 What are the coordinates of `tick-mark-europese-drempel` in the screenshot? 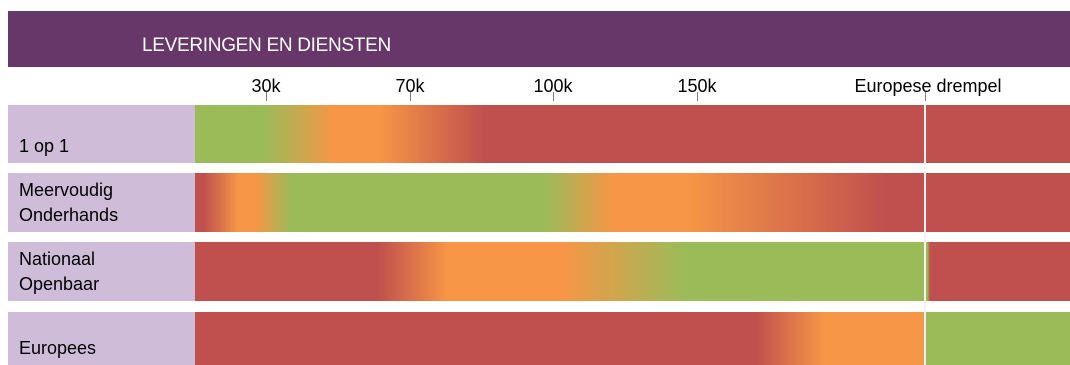 It's located at (925, 96).